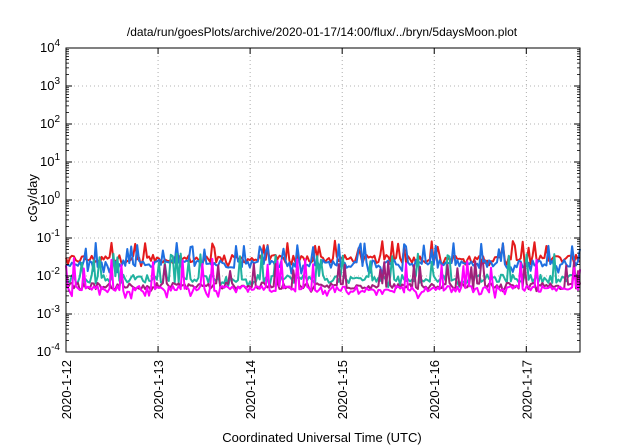 This screenshot has width=640, height=448. I want to click on x-tick-label: 2020-1-14, so click(250, 389).